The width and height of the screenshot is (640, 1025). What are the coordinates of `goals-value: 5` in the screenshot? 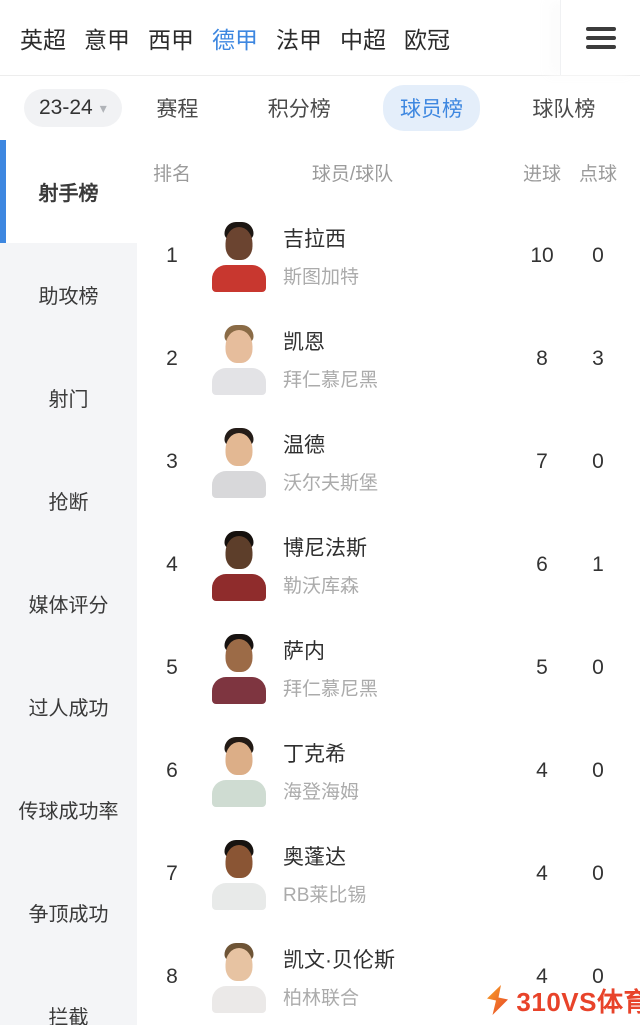 It's located at (542, 667).